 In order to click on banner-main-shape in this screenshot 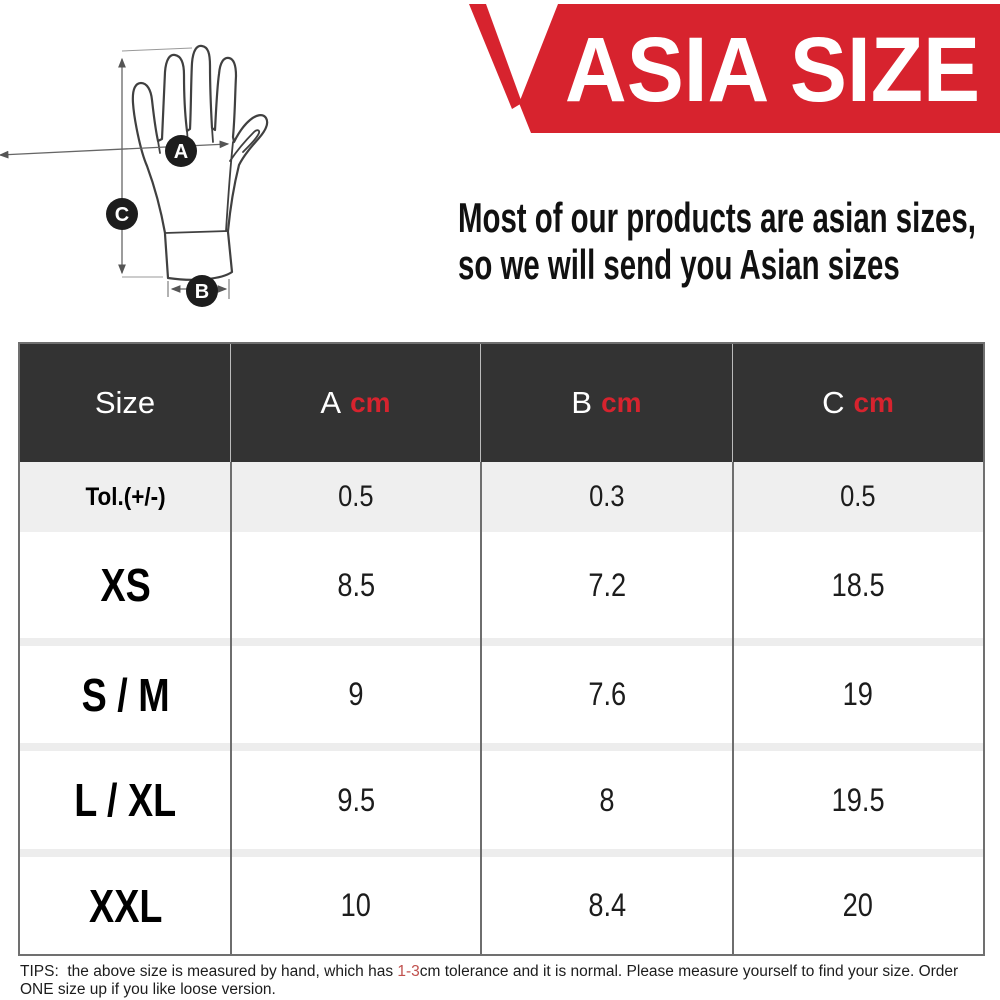, I will do `click(759, 68)`.